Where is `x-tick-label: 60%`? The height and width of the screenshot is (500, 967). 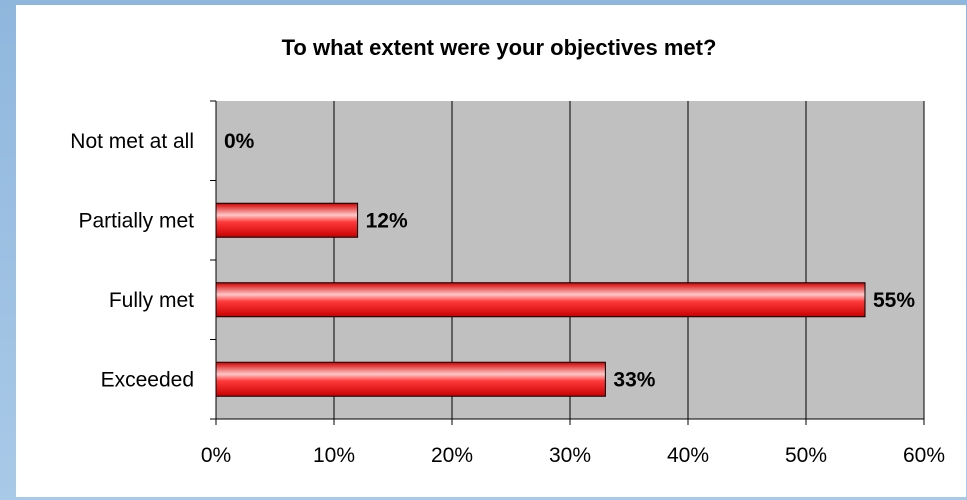 x-tick-label: 60% is located at coordinates (924, 455).